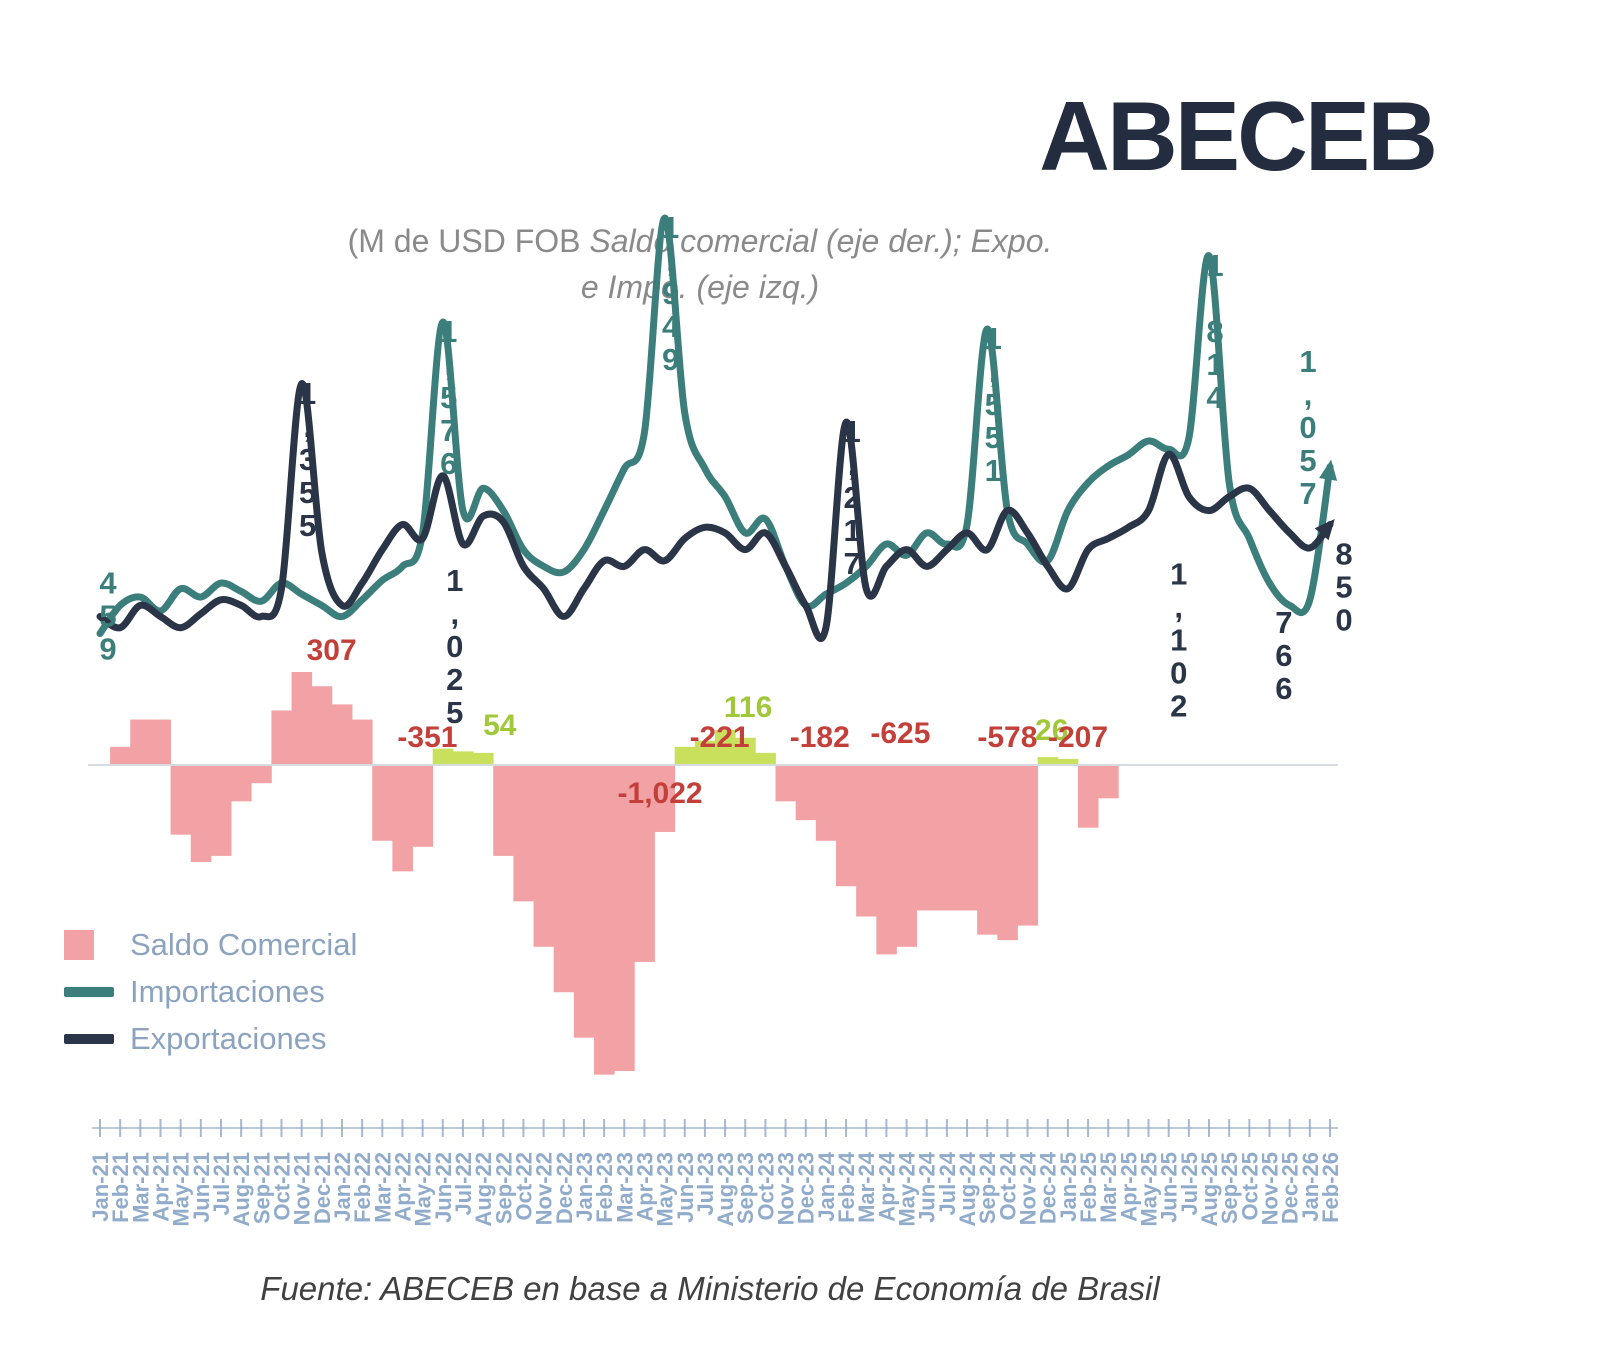 Image resolution: width=1600 pixels, height=1369 pixels. I want to click on x-axis-month-label: Aug-25, so click(1209, 1189).